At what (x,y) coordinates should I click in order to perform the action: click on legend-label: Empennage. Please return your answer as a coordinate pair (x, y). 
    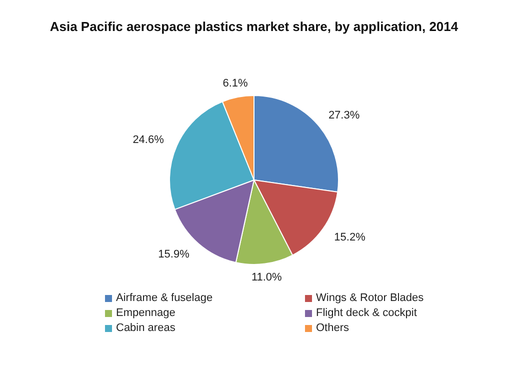
    Looking at the image, I should click on (146, 313).